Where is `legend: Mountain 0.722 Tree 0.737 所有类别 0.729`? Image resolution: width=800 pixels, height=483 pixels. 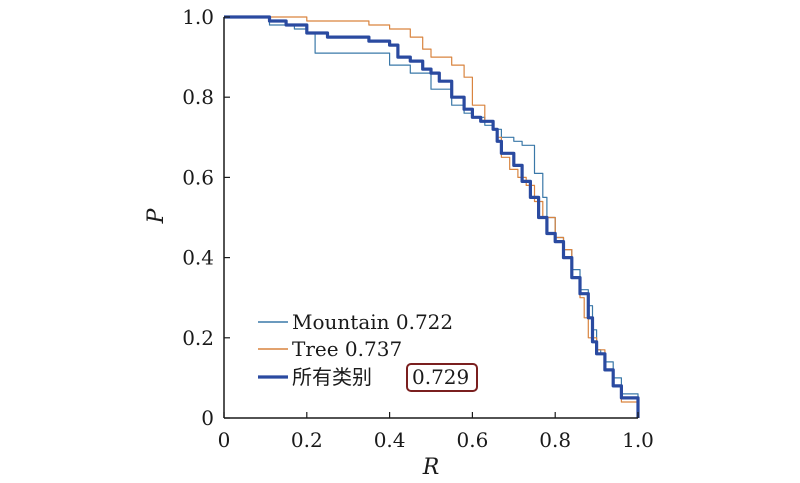
legend: Mountain 0.722 Tree 0.737 所有类别 0.729 is located at coordinates (368, 351).